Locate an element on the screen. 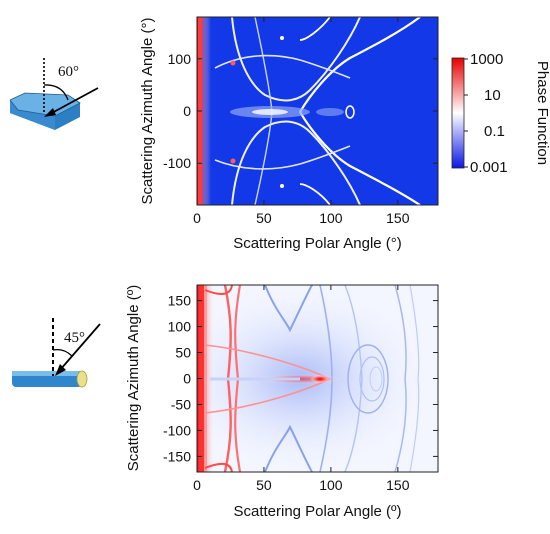 This screenshot has width=550, height=534. top-x-tick-label: 150 is located at coordinates (398, 218).